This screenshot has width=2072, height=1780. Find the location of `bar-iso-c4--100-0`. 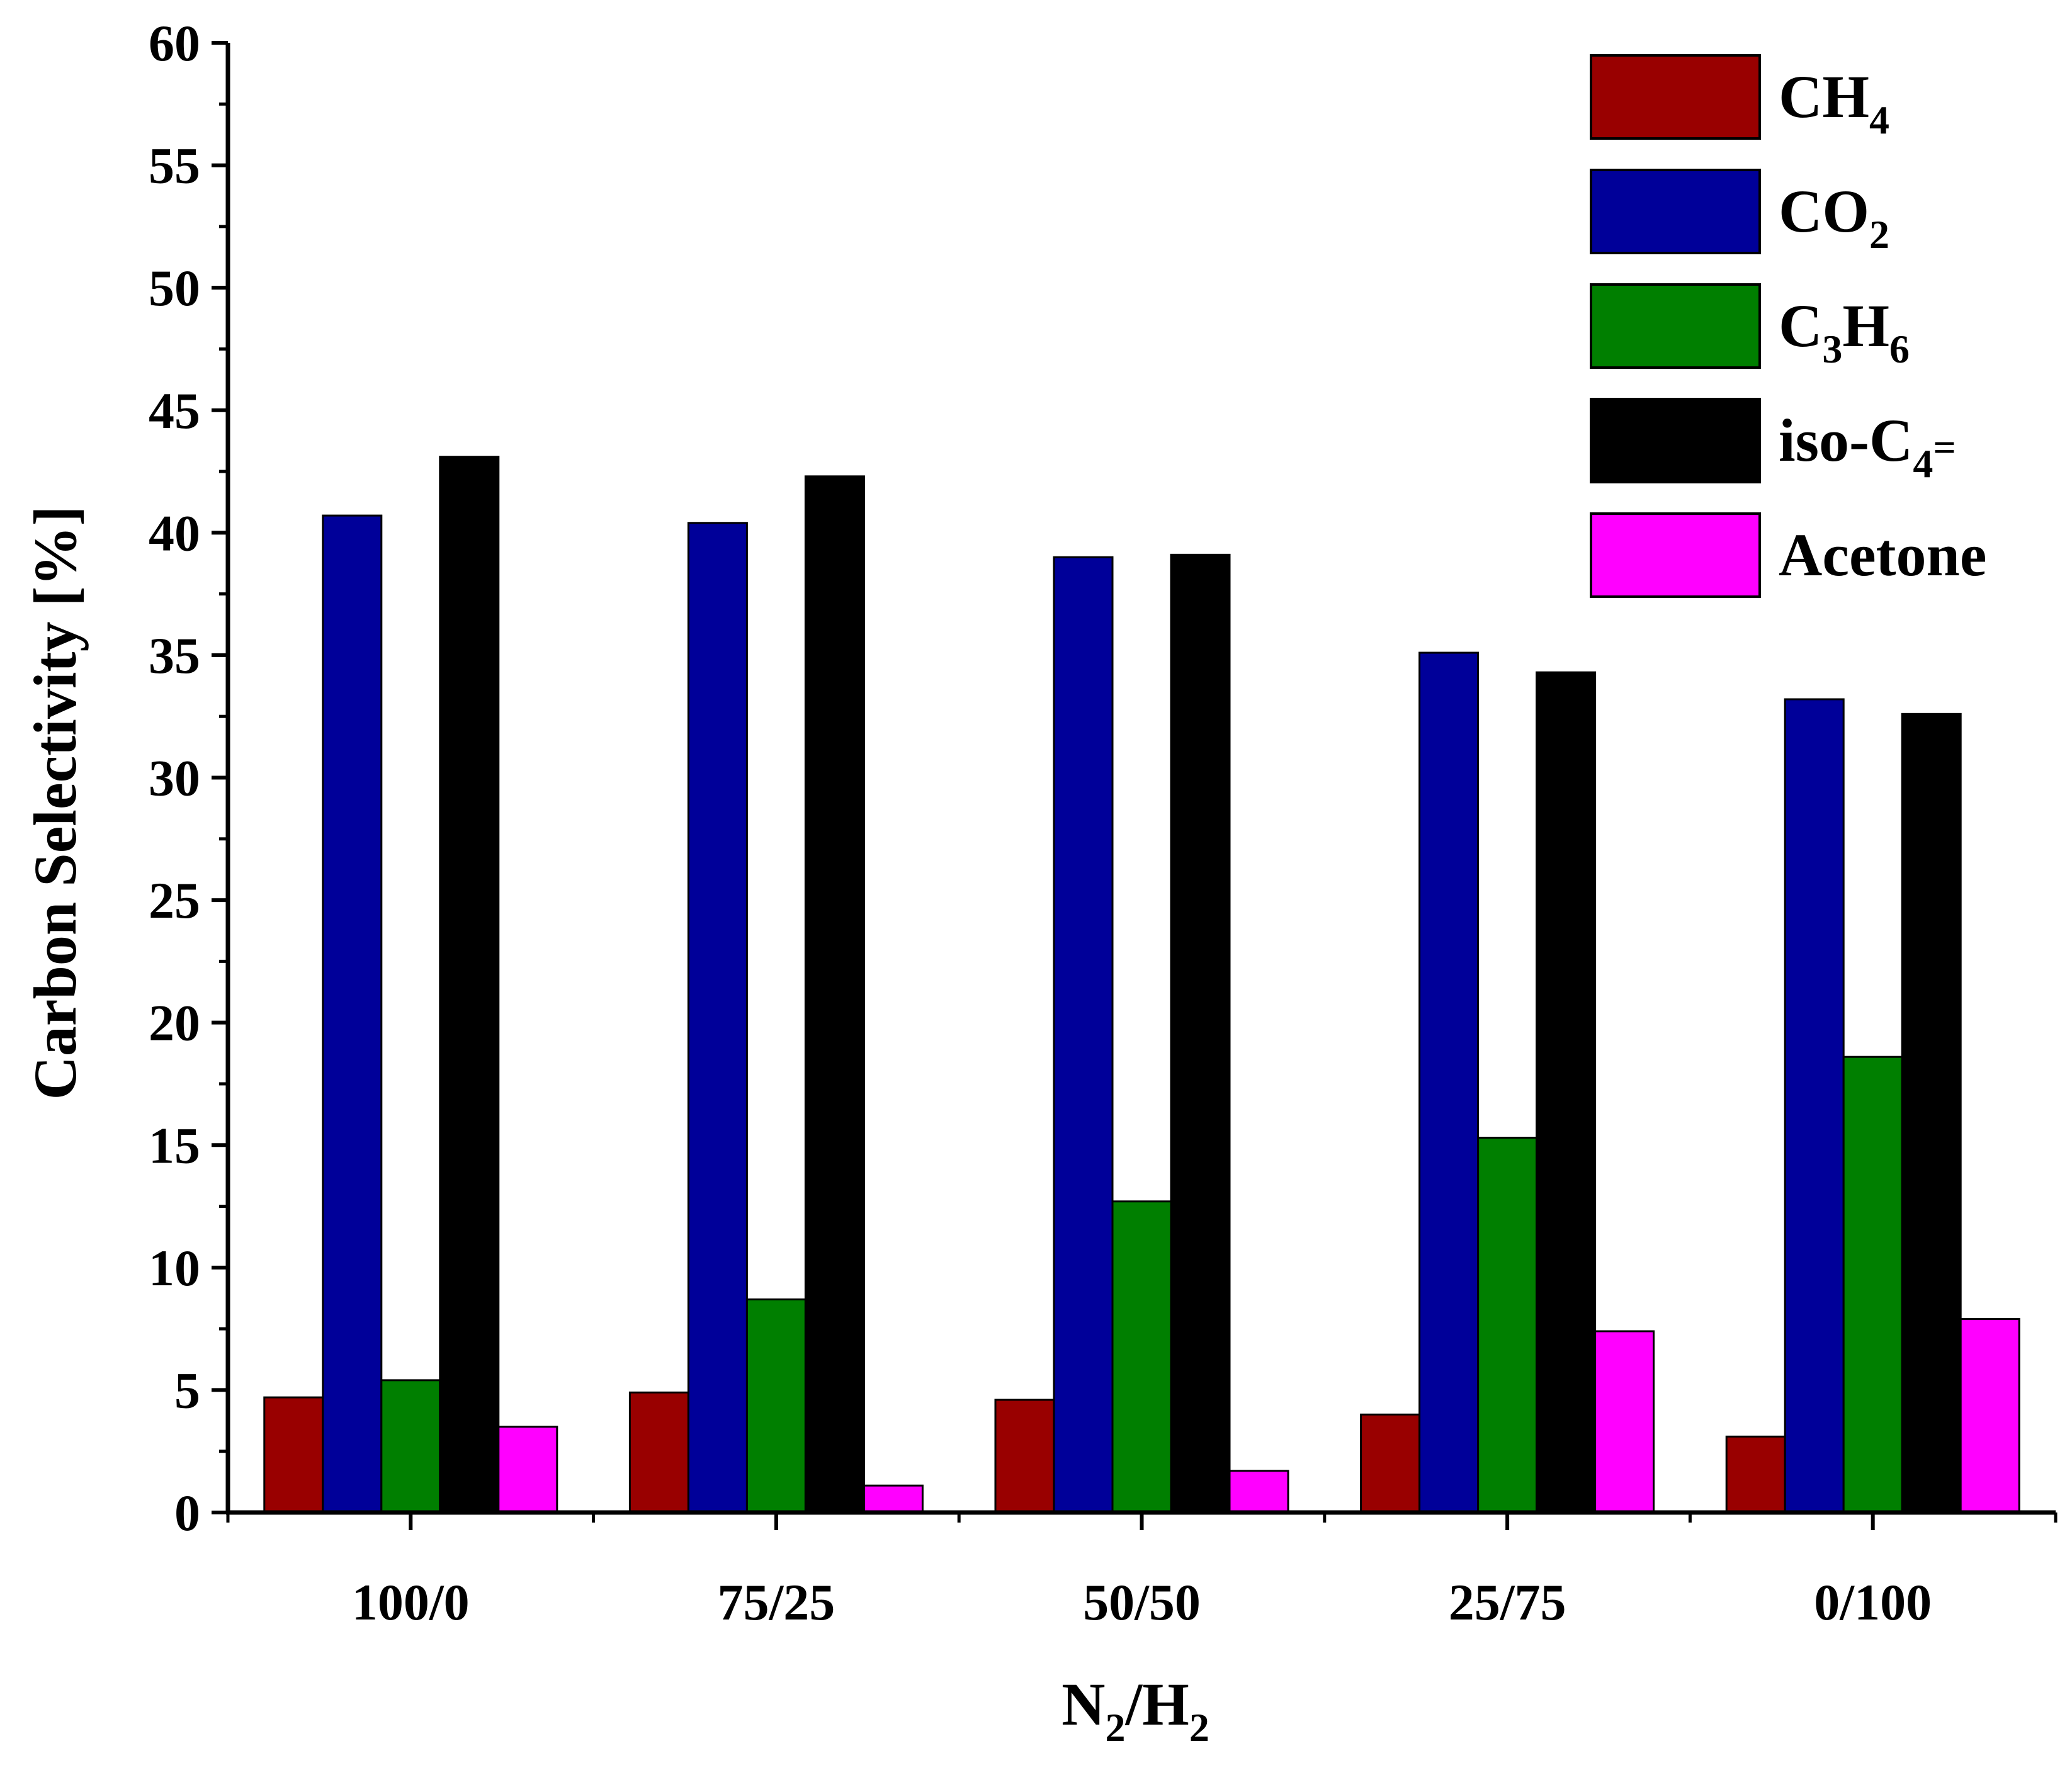

bar-iso-c4--100-0 is located at coordinates (469, 985).